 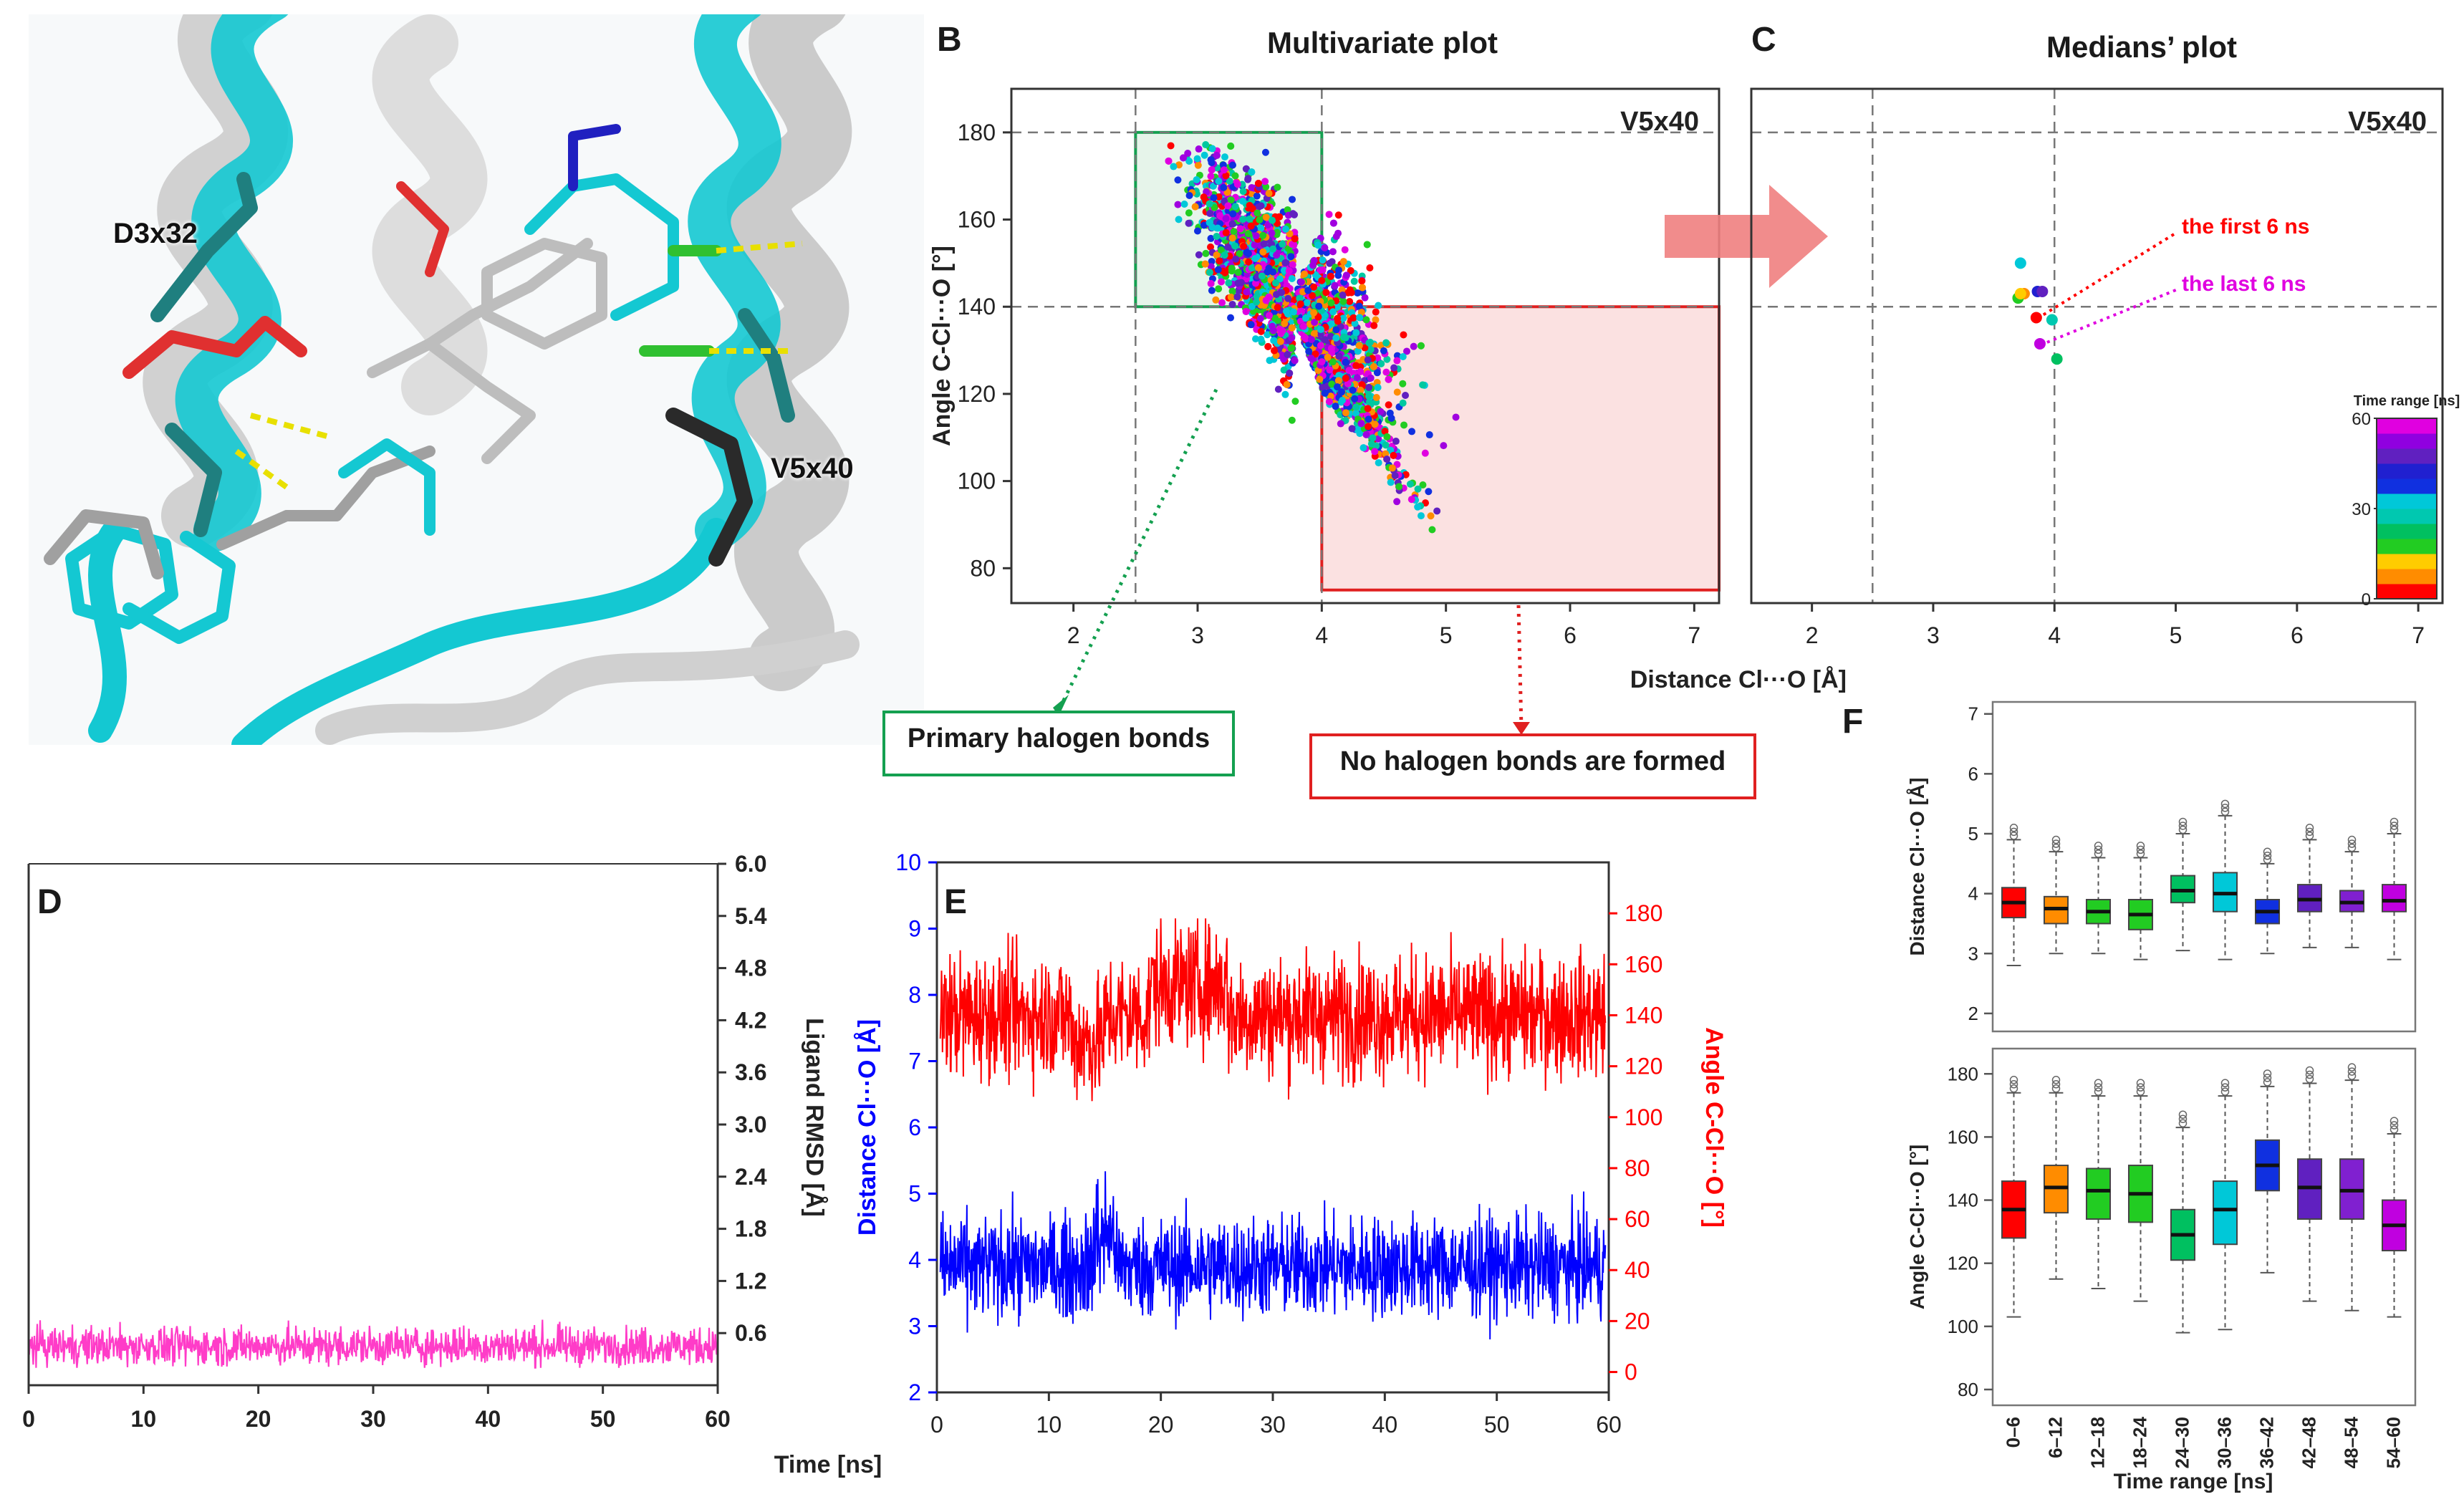 What do you see at coordinates (1532, 766) in the screenshot?
I see `callout-no-halogen-bonds: No halogen bonds are formed` at bounding box center [1532, 766].